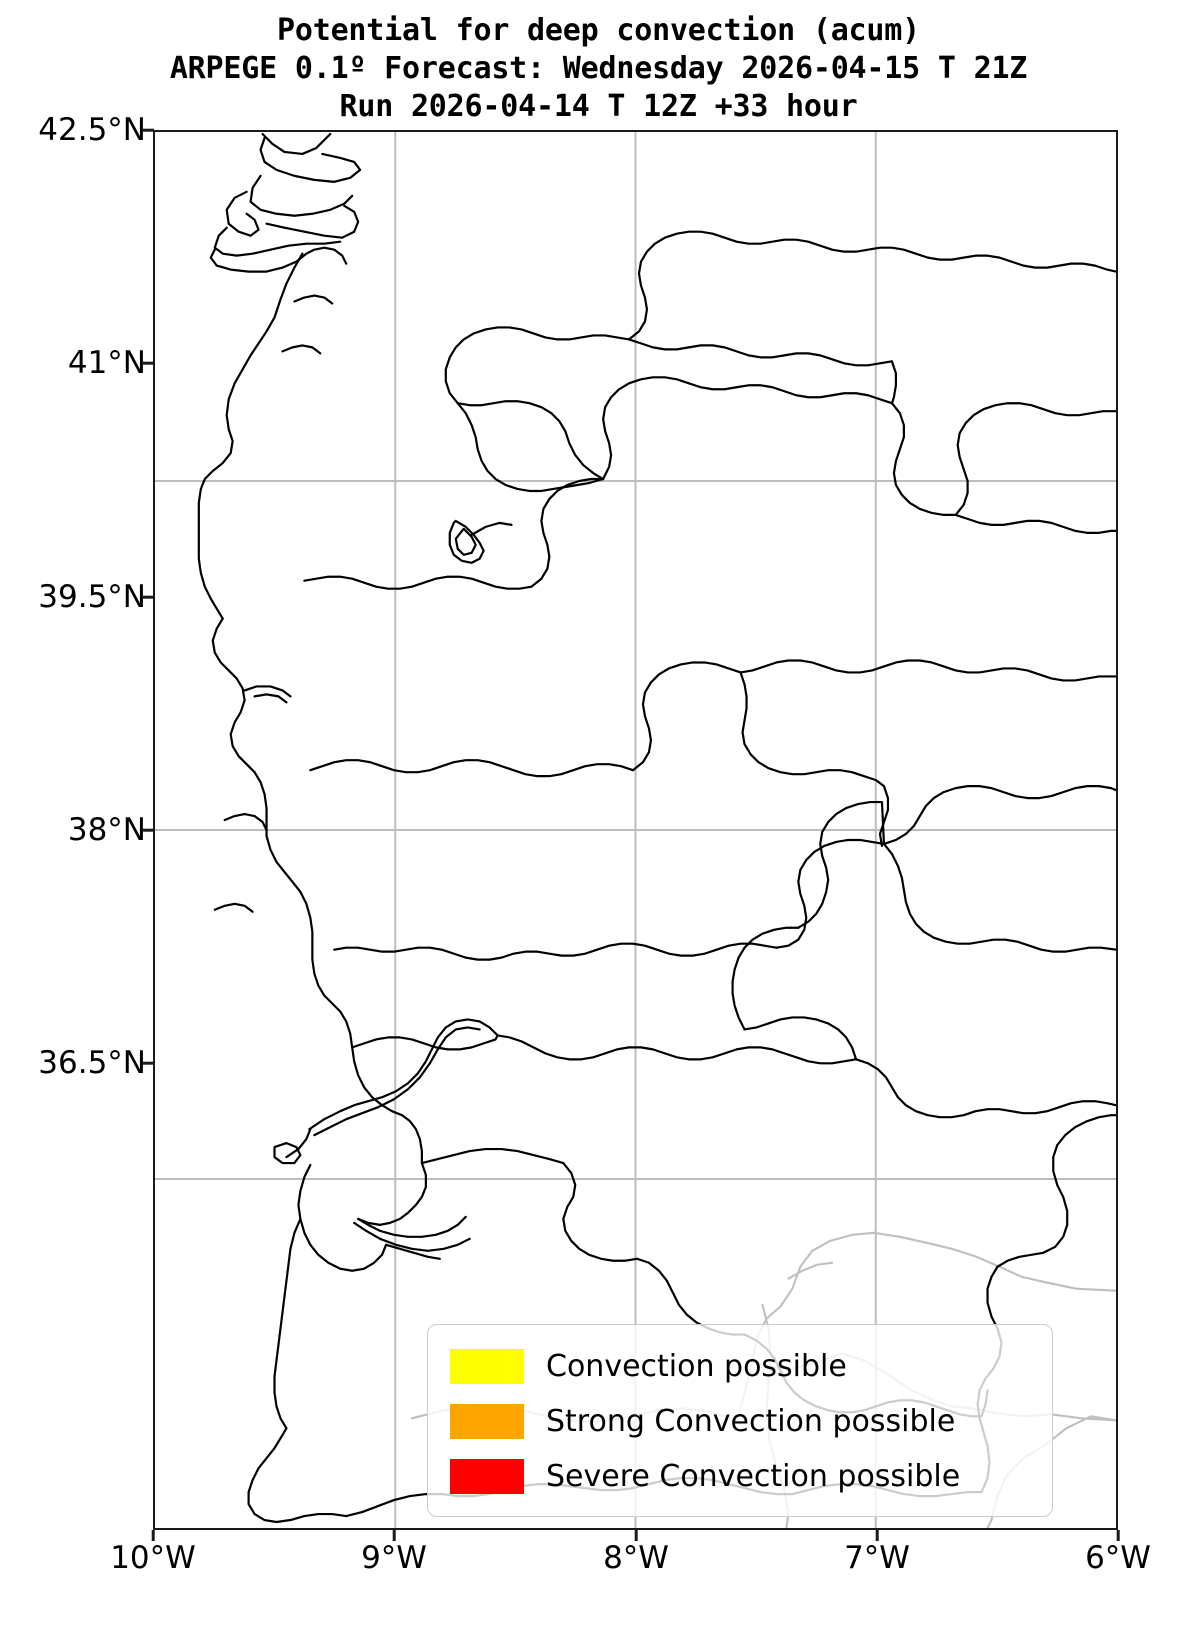 The image size is (1197, 1646). I want to click on y-tickmark-41n, so click(148, 363).